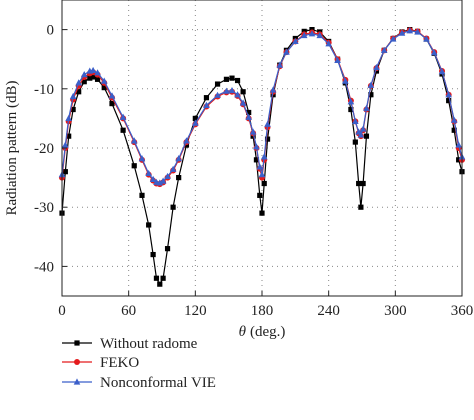  What do you see at coordinates (195, 311) in the screenshot?
I see `x-tick-label: 120` at bounding box center [195, 311].